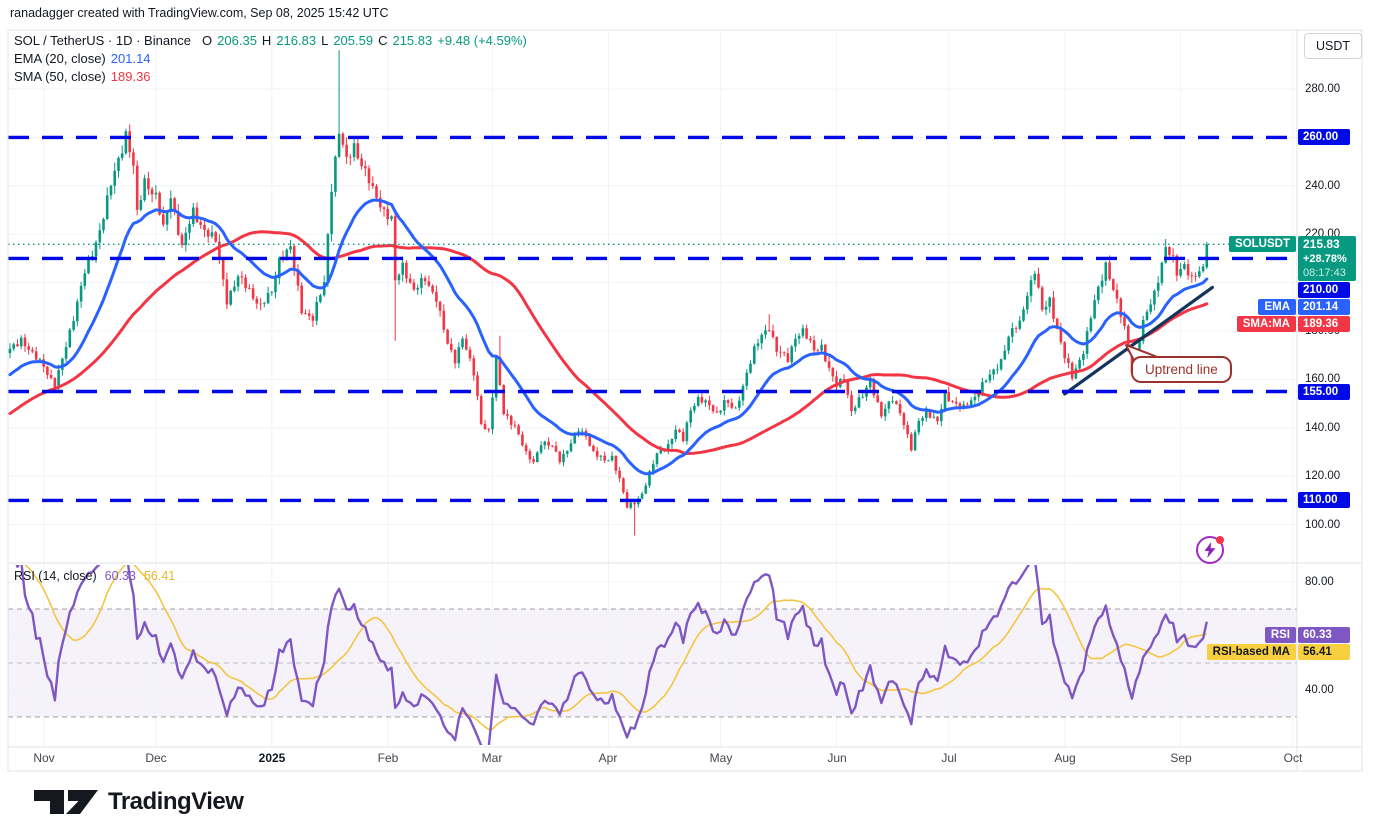 This screenshot has height=833, width=1374. What do you see at coordinates (60, 58) in the screenshot?
I see `ema-label: EMA (20, close)` at bounding box center [60, 58].